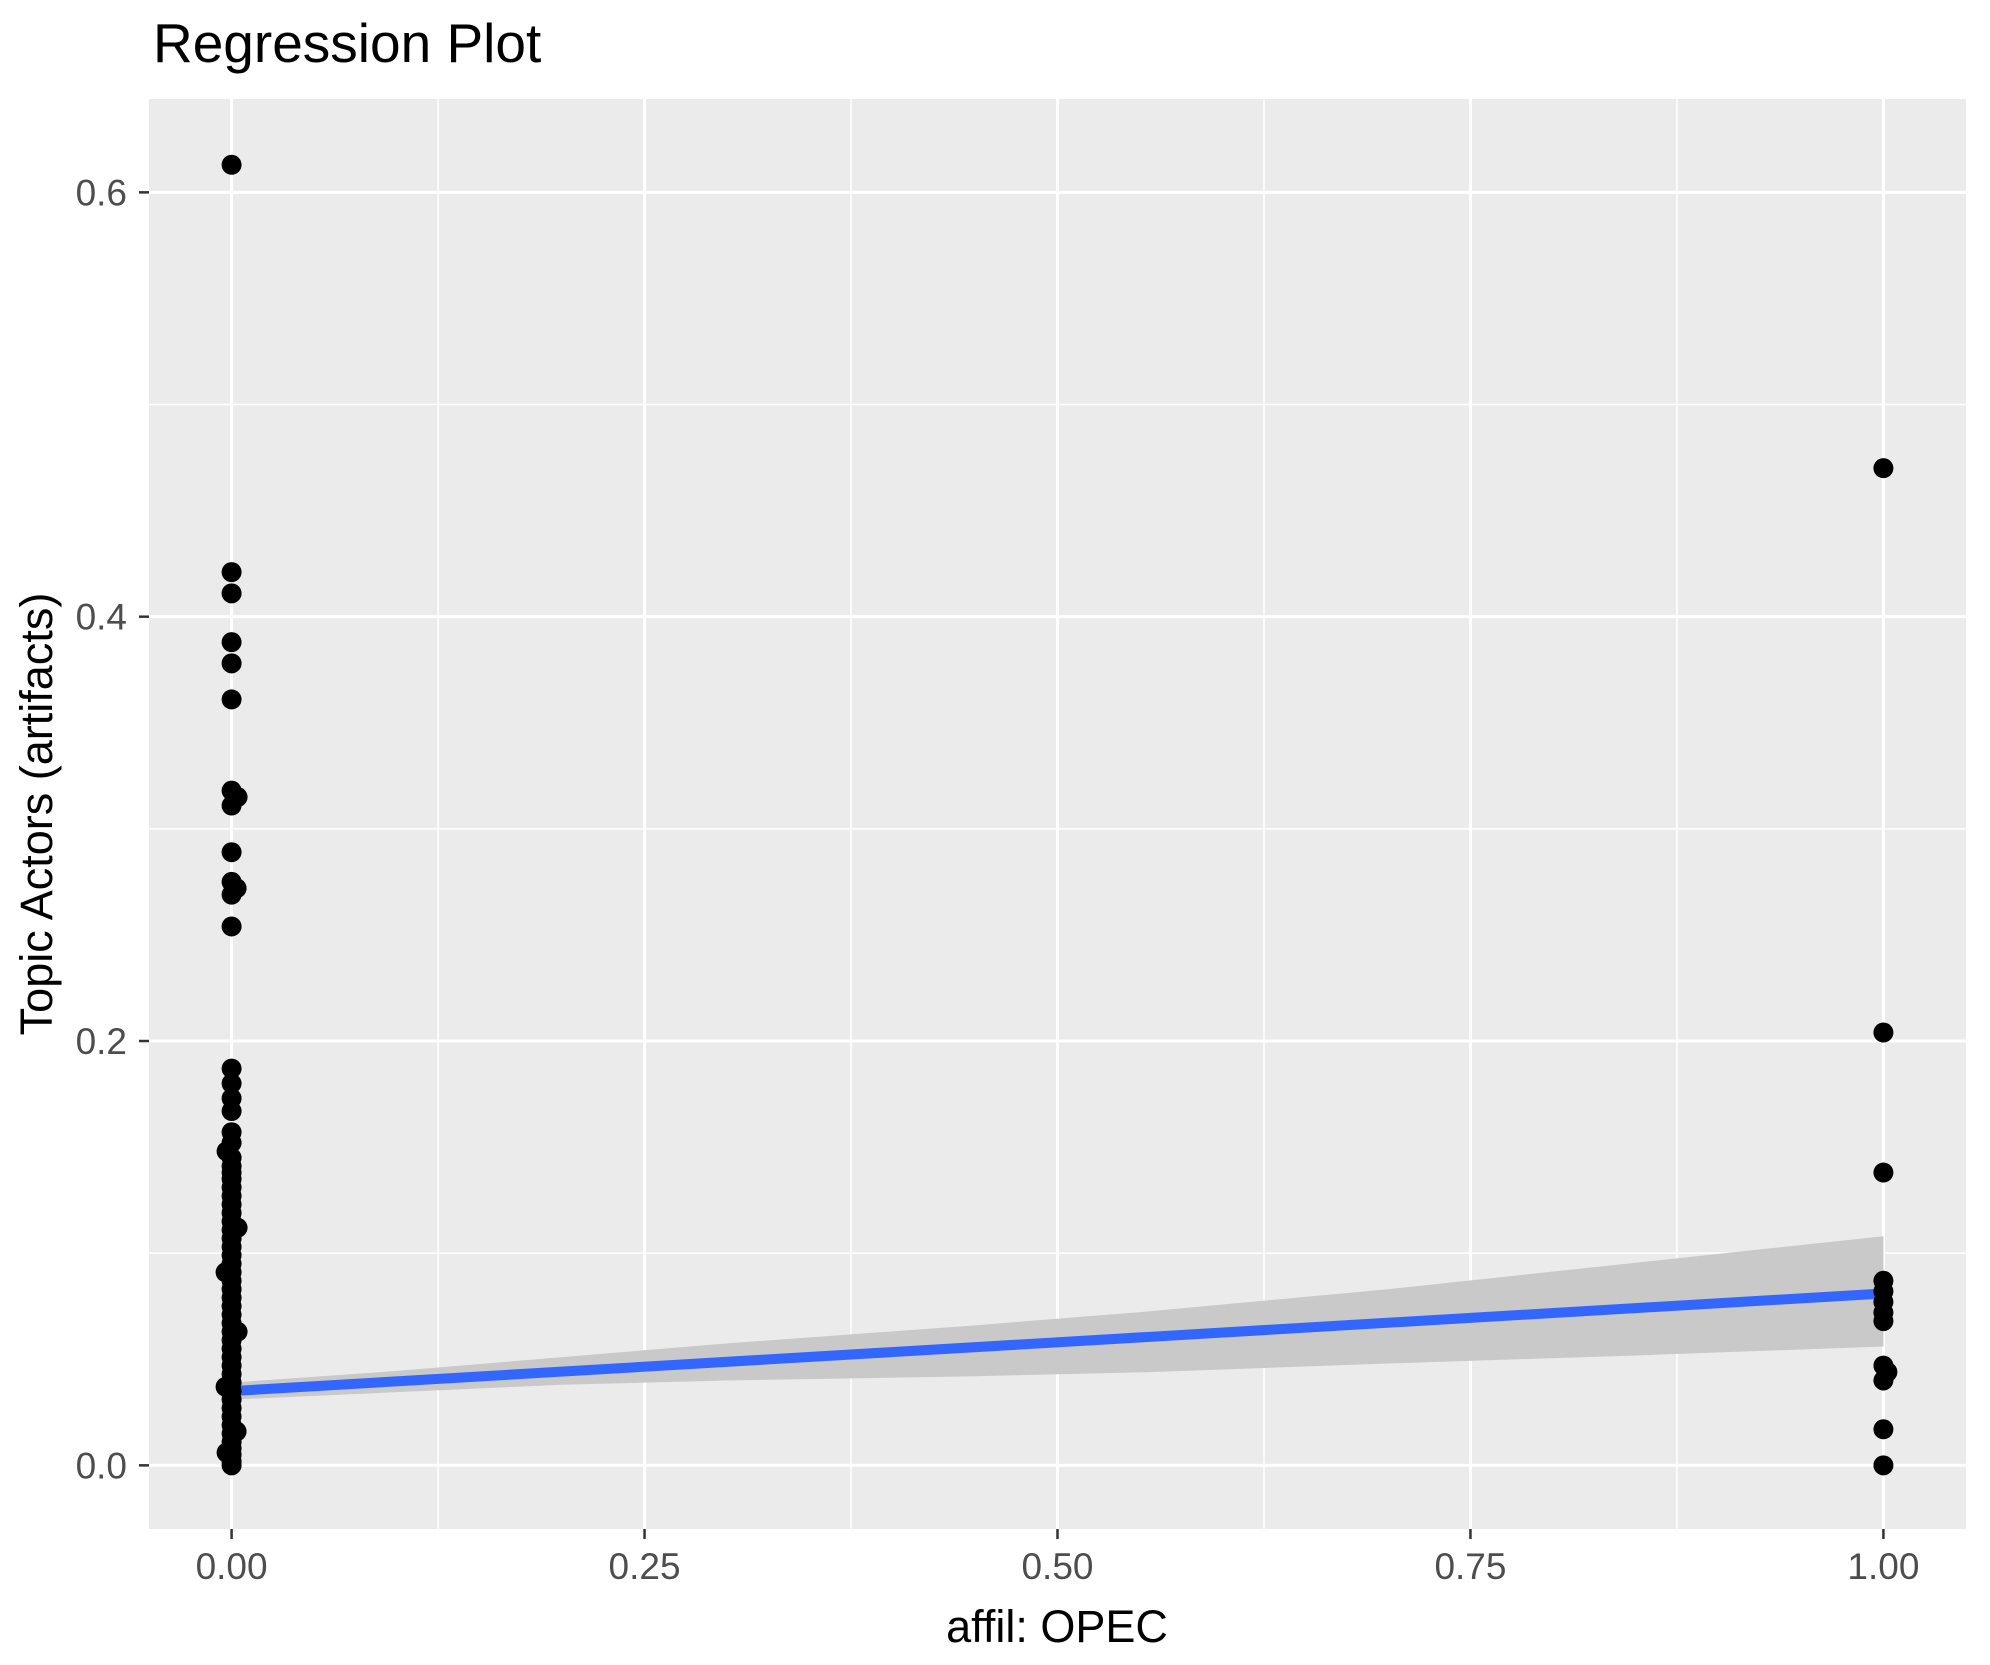  I want to click on x-axis-tick-labels: 0.00 0.25 0.50 0.75 1.00, so click(1058, 1566).